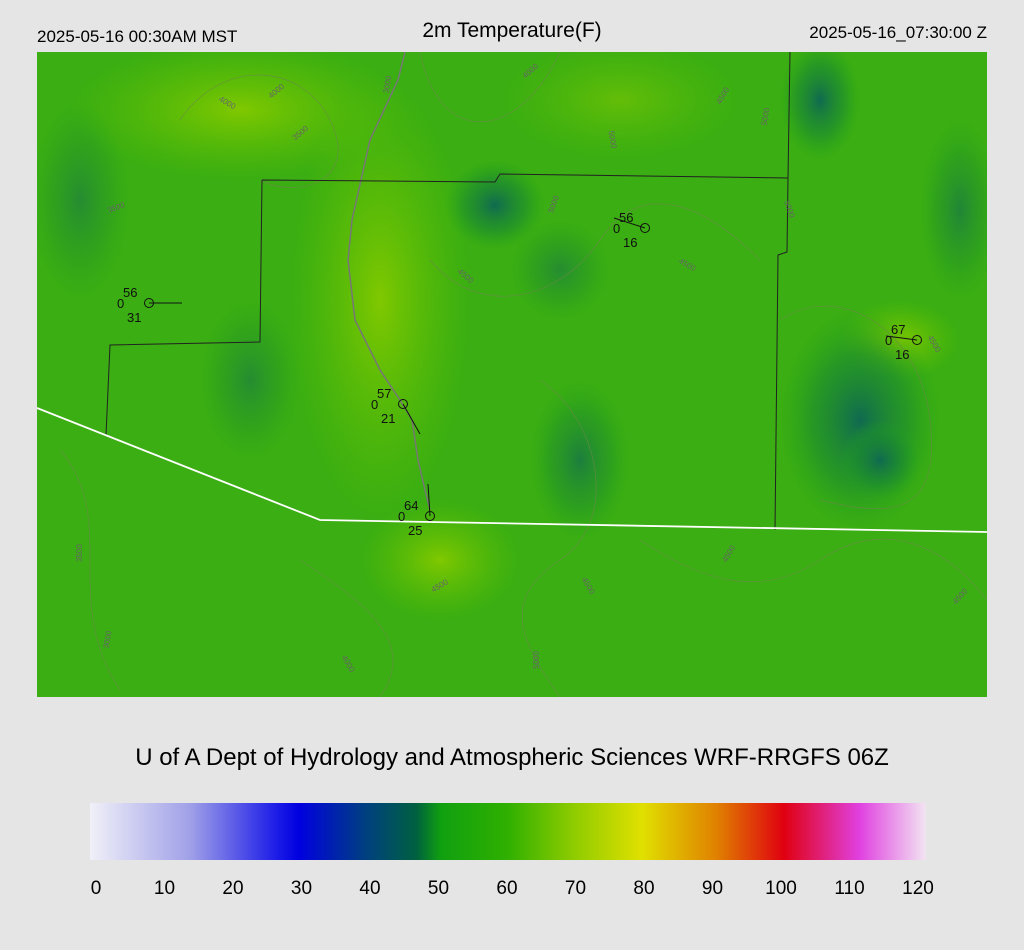  Describe the element at coordinates (575, 888) in the screenshot. I see `colorbar-tick-label: 70` at that location.